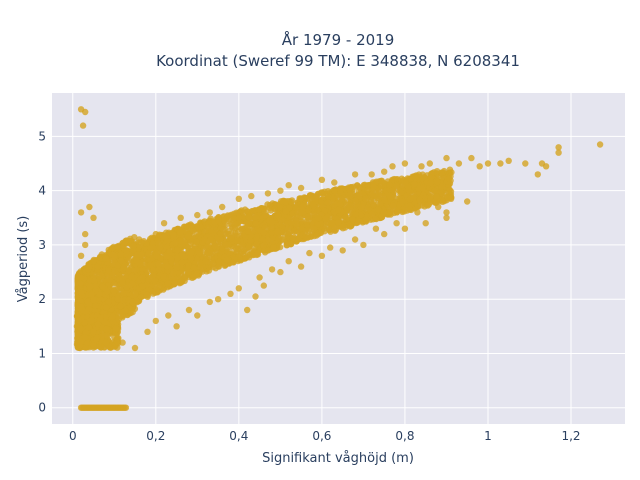 This screenshot has height=480, width=640. What do you see at coordinates (570, 436) in the screenshot?
I see `x-tick-label: 1,2` at bounding box center [570, 436].